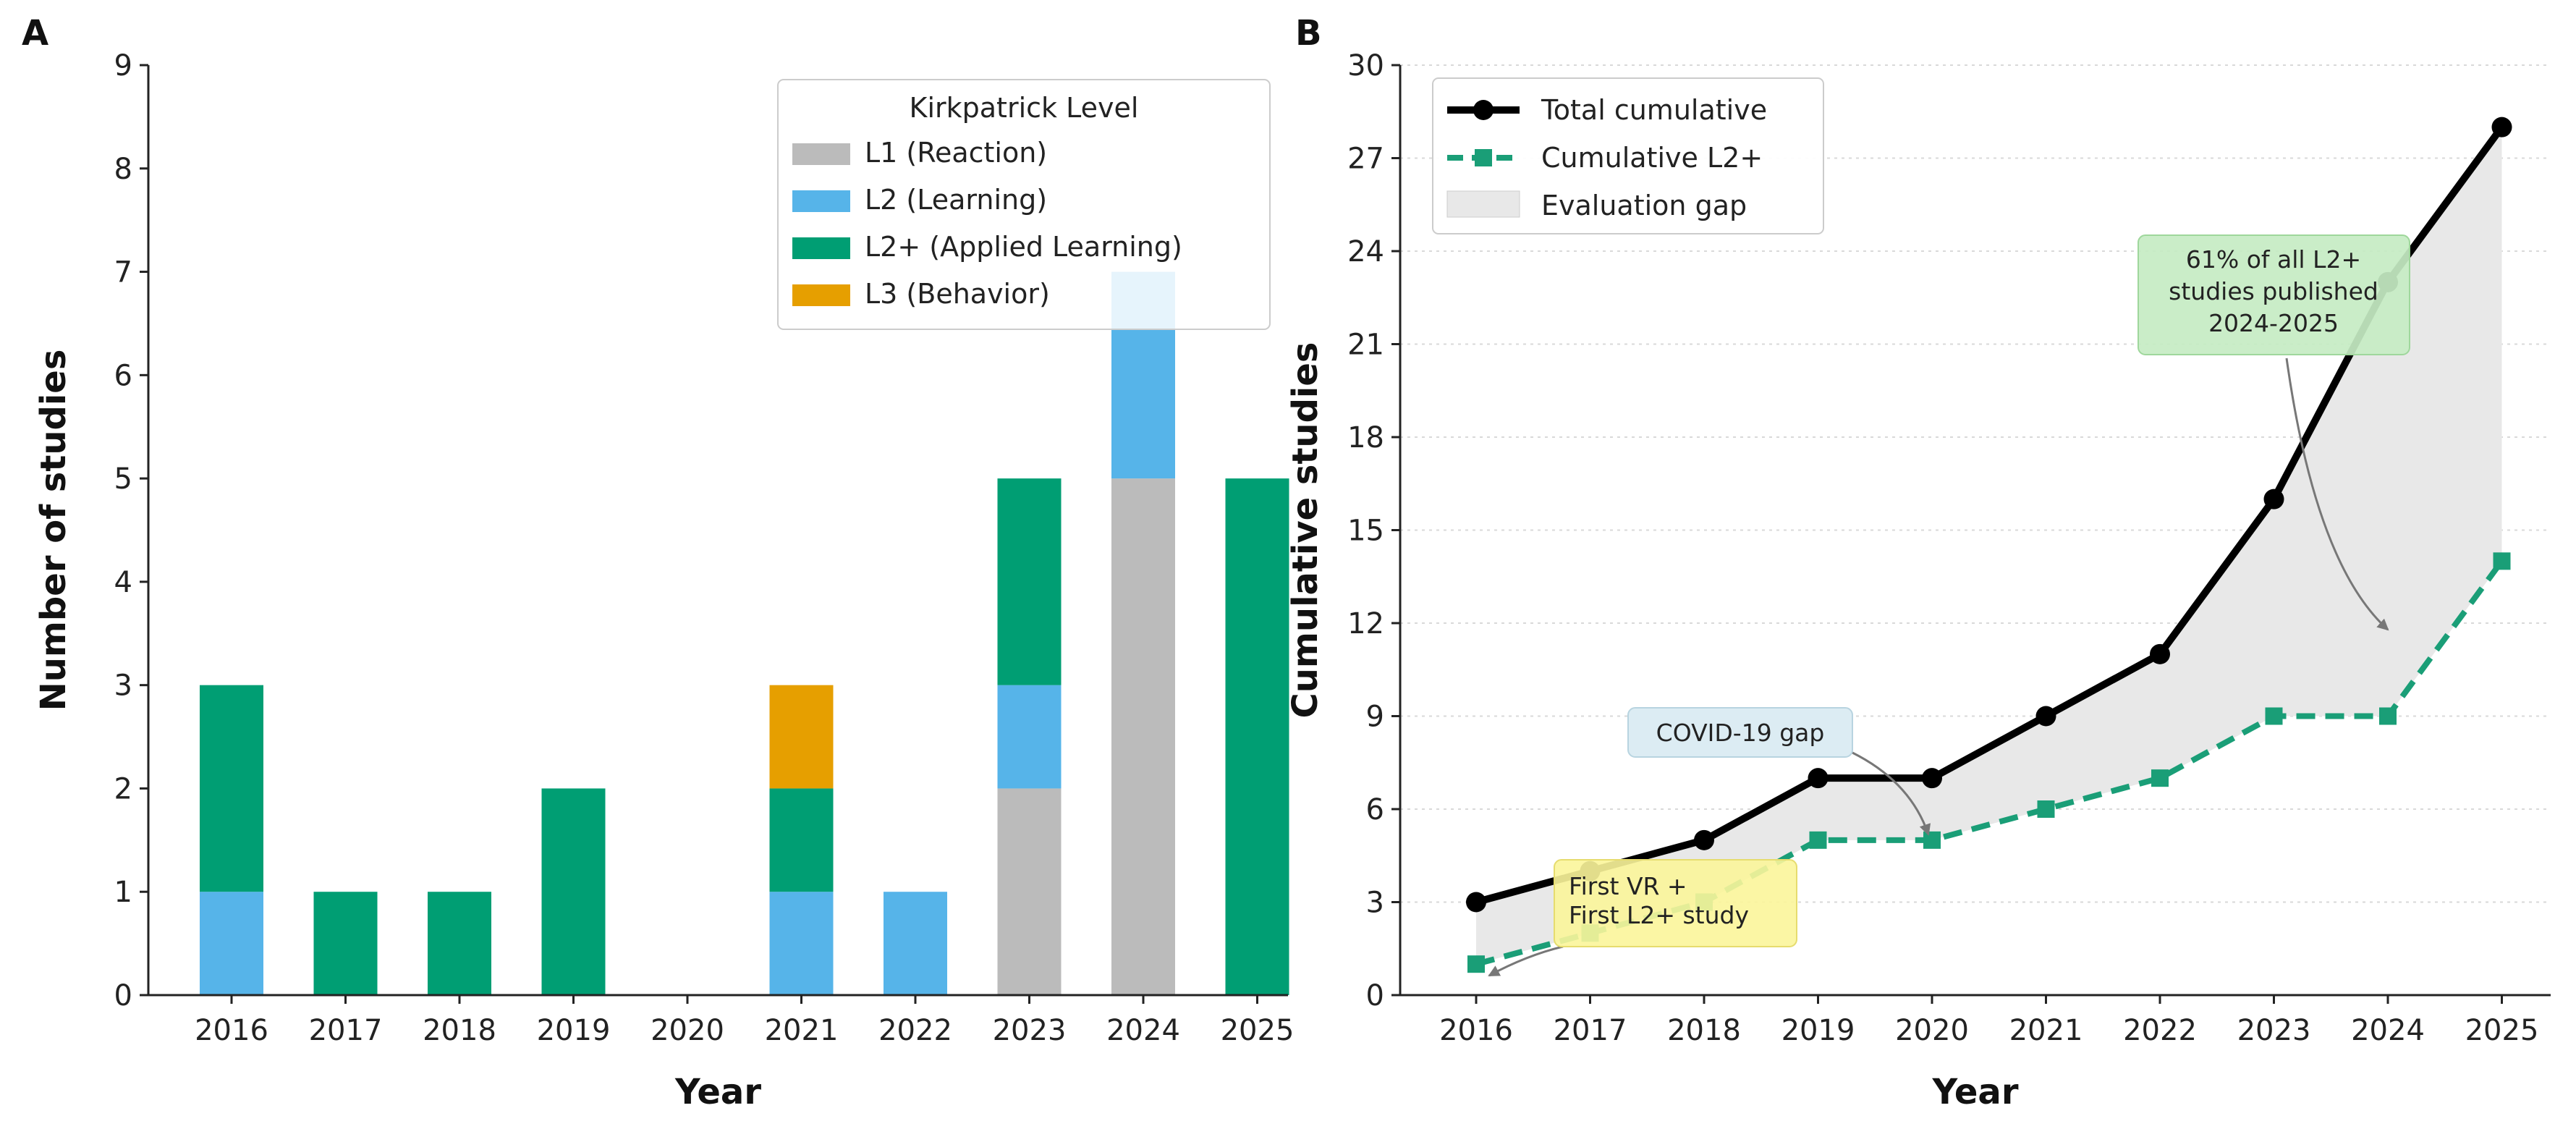 Image resolution: width=2576 pixels, height=1129 pixels. Describe the element at coordinates (1644, 205) in the screenshot. I see `legend-label: Evaluation gap` at that location.